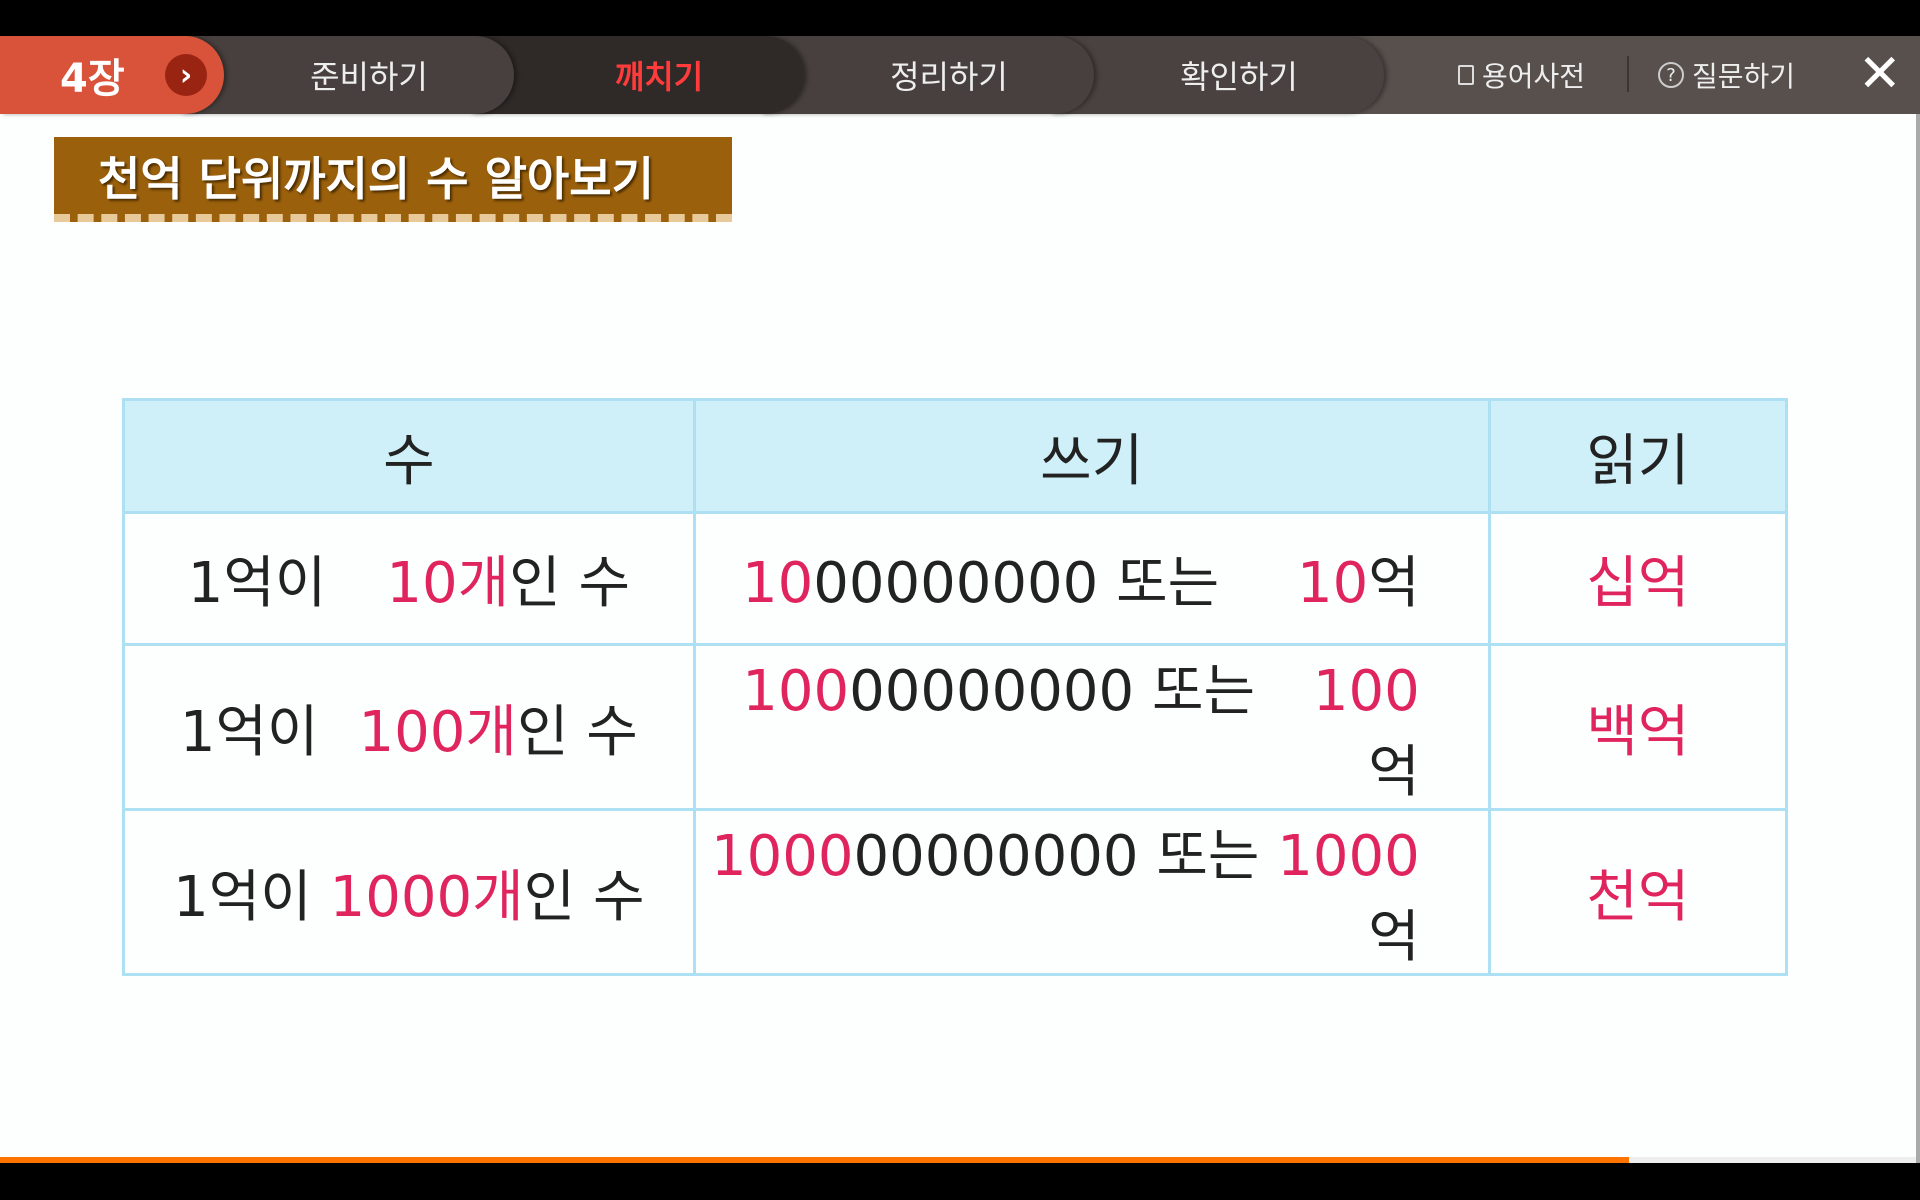 The image size is (1920, 1200). I want to click on short-number: 100, so click(1366, 691).